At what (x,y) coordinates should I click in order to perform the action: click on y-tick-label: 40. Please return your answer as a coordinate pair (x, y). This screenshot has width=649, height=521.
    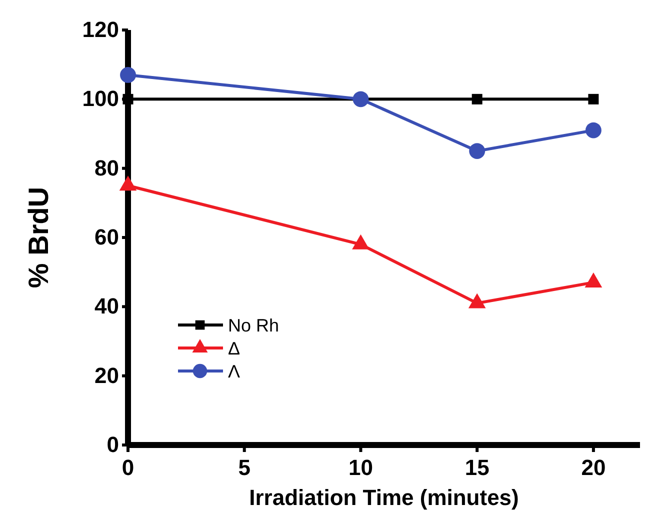
    Looking at the image, I should click on (106, 306).